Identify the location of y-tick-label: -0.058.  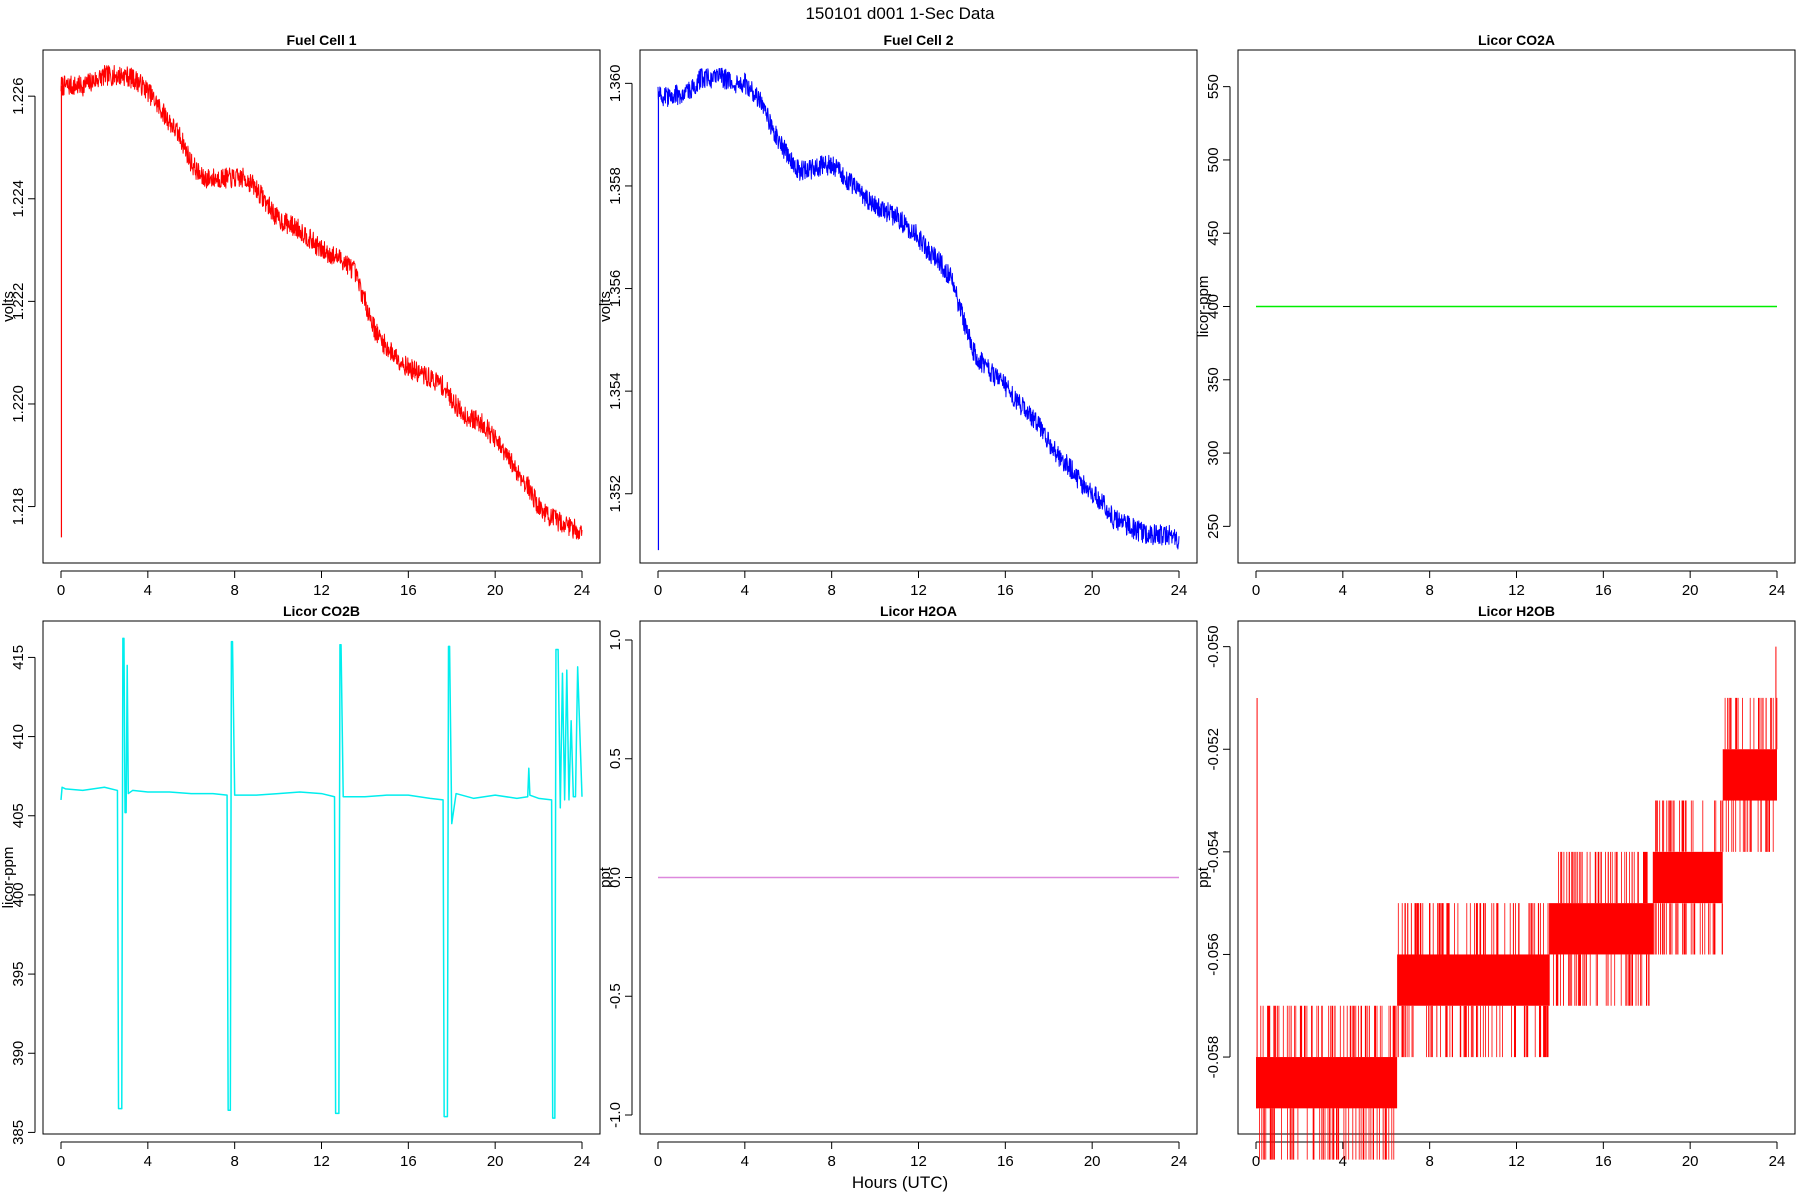
(1213, 1057).